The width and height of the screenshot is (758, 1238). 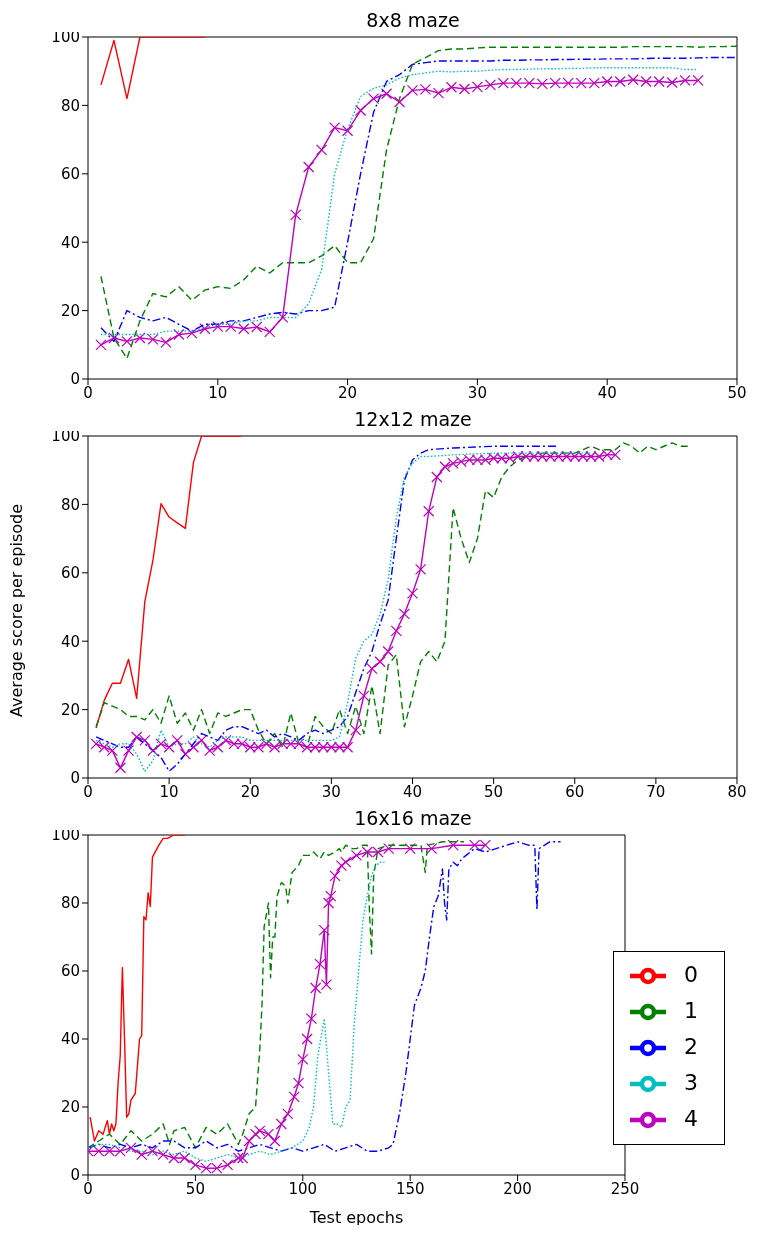 What do you see at coordinates (691, 1010) in the screenshot?
I see `legend-label: 1` at bounding box center [691, 1010].